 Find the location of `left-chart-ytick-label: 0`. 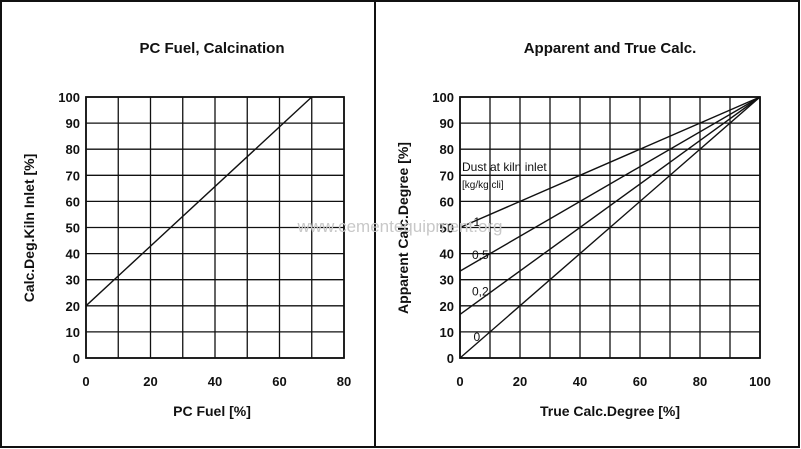

left-chart-ytick-label: 0 is located at coordinates (76, 358).